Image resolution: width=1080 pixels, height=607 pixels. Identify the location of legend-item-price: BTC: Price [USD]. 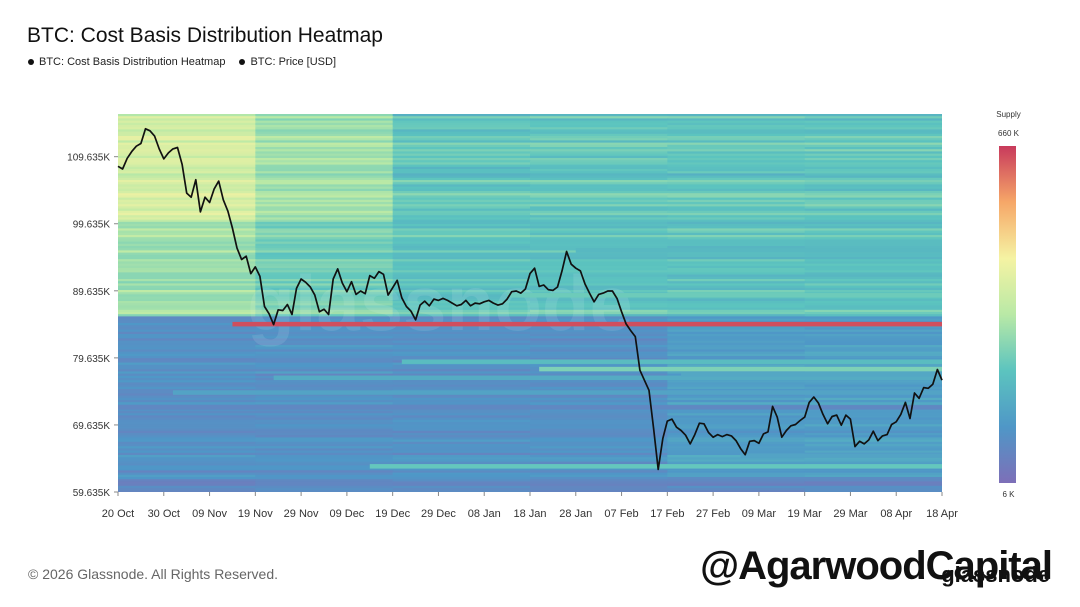
(287, 62).